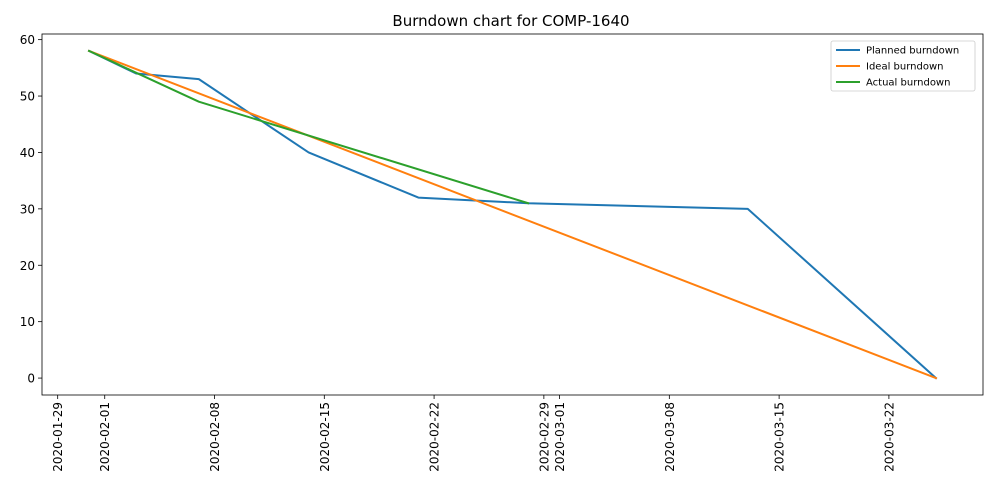 The image size is (1000, 500). What do you see at coordinates (560, 437) in the screenshot?
I see `x-tick-label: 2020-03-01` at bounding box center [560, 437].